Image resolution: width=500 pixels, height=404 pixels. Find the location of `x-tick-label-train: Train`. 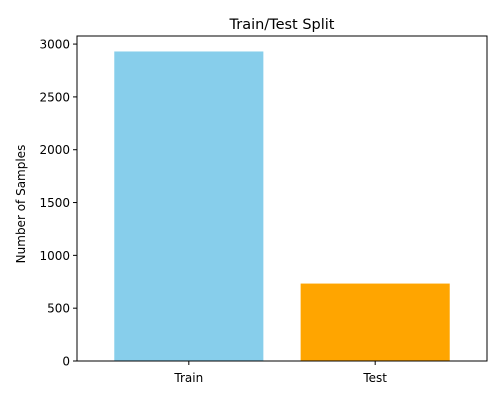

x-tick-label-train: Train is located at coordinates (188, 378).